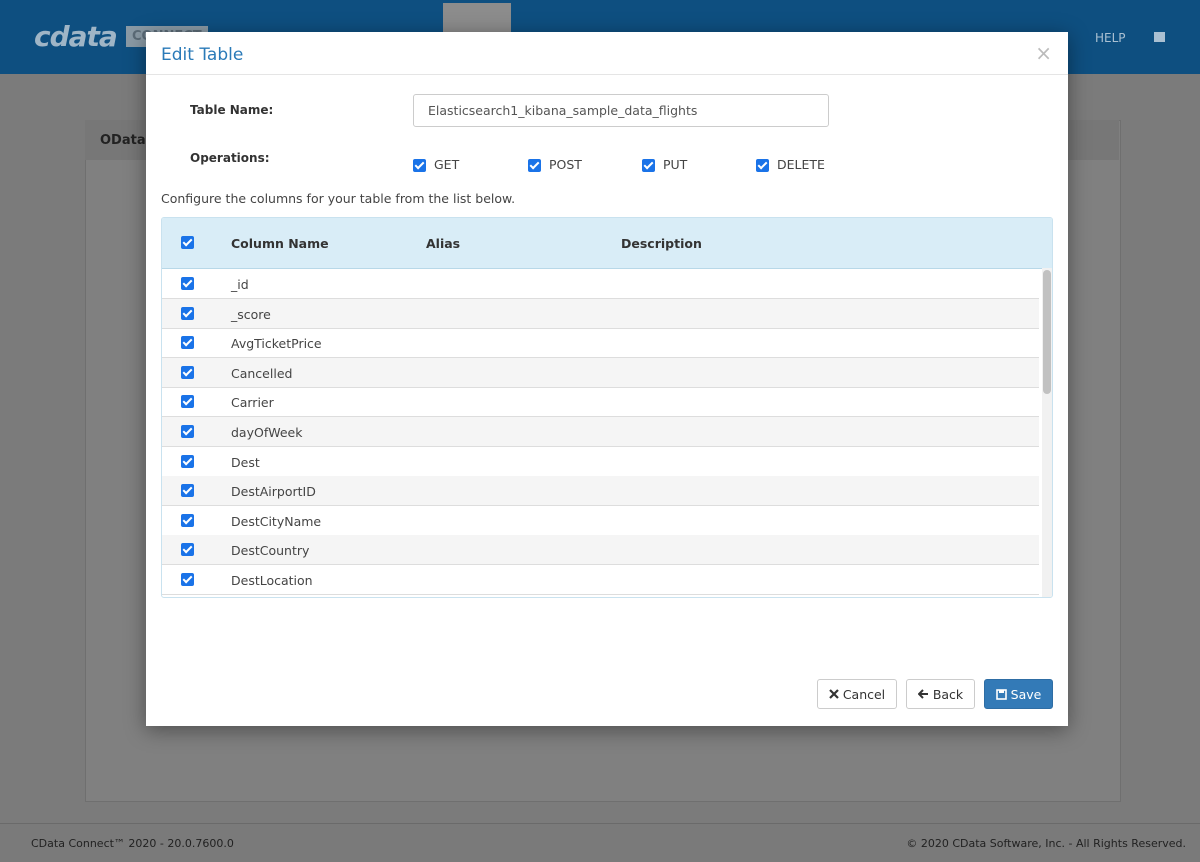 This screenshot has height=862, width=1200. Describe the element at coordinates (600, 842) in the screenshot. I see `footer` at that location.